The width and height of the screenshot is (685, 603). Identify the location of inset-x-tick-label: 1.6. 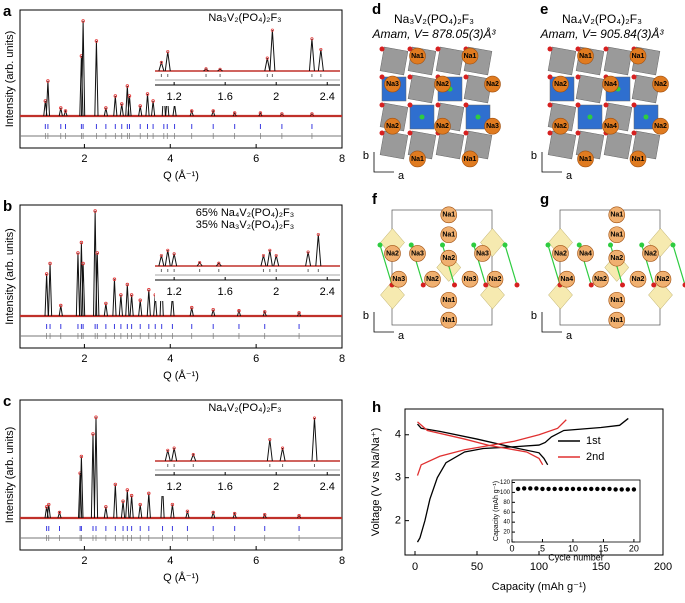
(225, 487).